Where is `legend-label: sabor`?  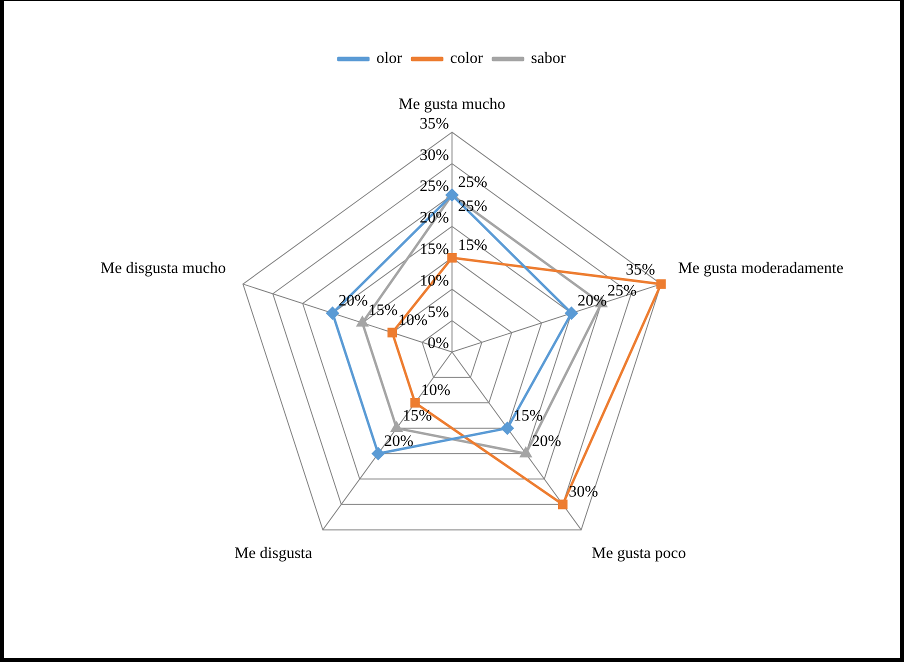 legend-label: sabor is located at coordinates (548, 59).